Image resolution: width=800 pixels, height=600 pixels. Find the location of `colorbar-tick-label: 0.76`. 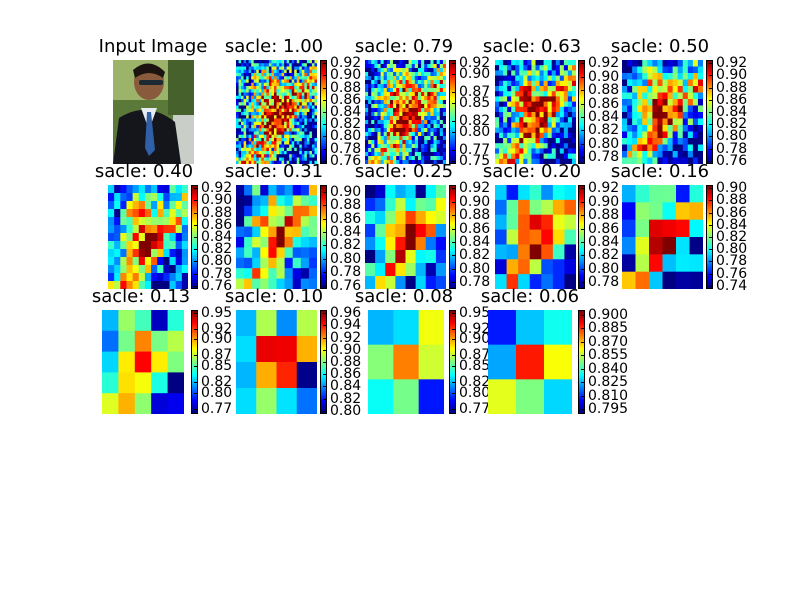

colorbar-tick-label: 0.76 is located at coordinates (732, 160).